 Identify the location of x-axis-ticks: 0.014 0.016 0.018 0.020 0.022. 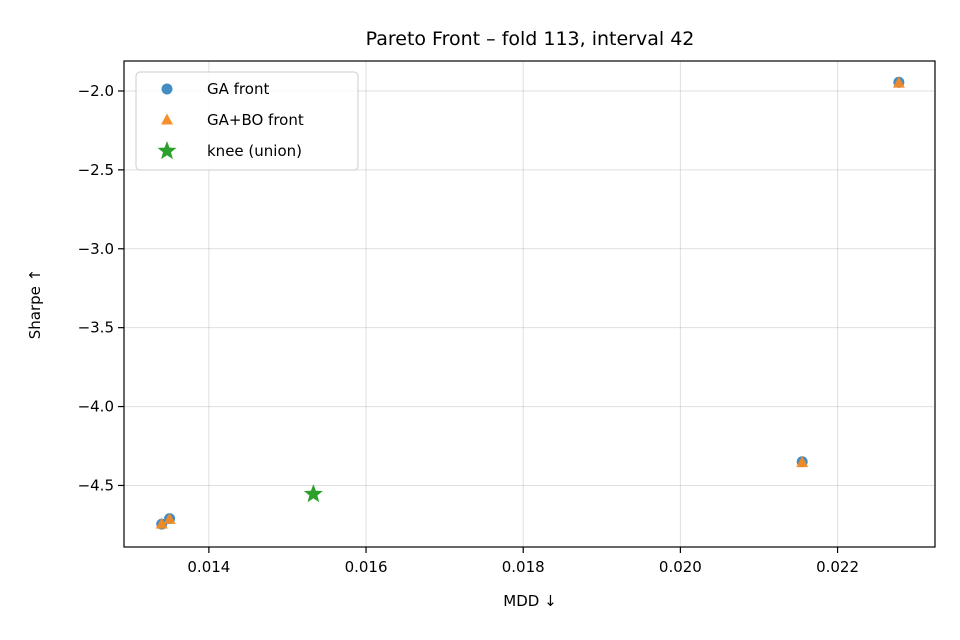
(523, 561).